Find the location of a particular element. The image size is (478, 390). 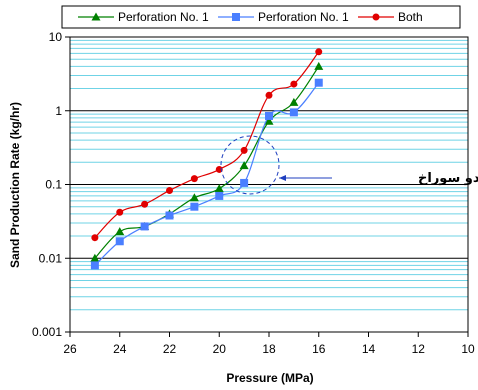

legend-item: Both is located at coordinates (390, 17).